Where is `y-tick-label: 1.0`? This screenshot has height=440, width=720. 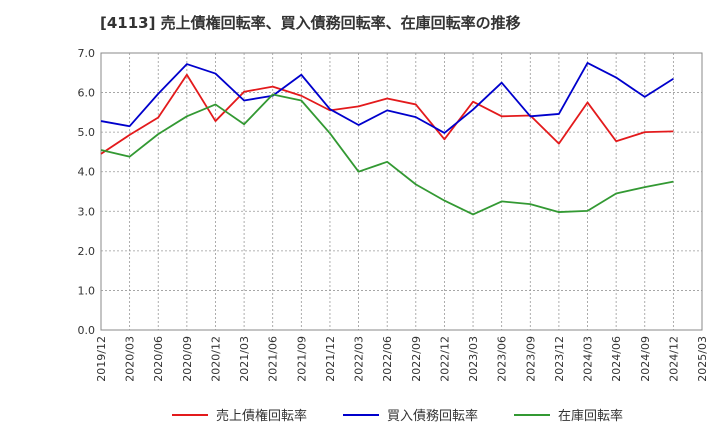 y-tick-label: 1.0 is located at coordinates (87, 290).